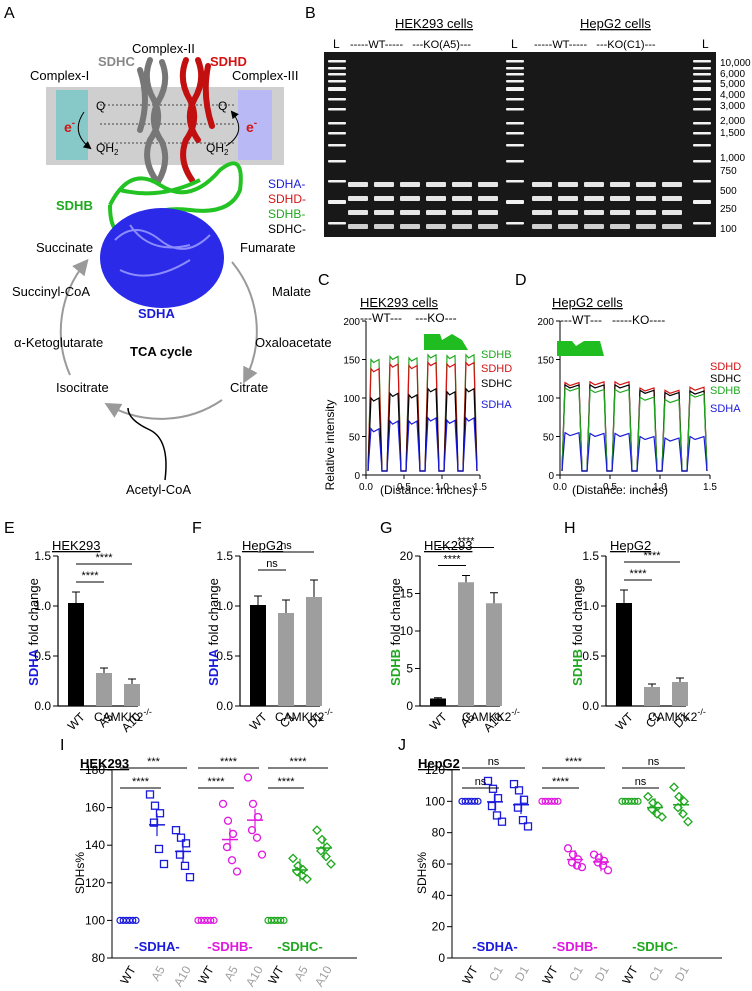 This screenshot has height=991, width=752. Describe the element at coordinates (442, 487) in the screenshot. I see `x-tick-label: 1.0` at that location.